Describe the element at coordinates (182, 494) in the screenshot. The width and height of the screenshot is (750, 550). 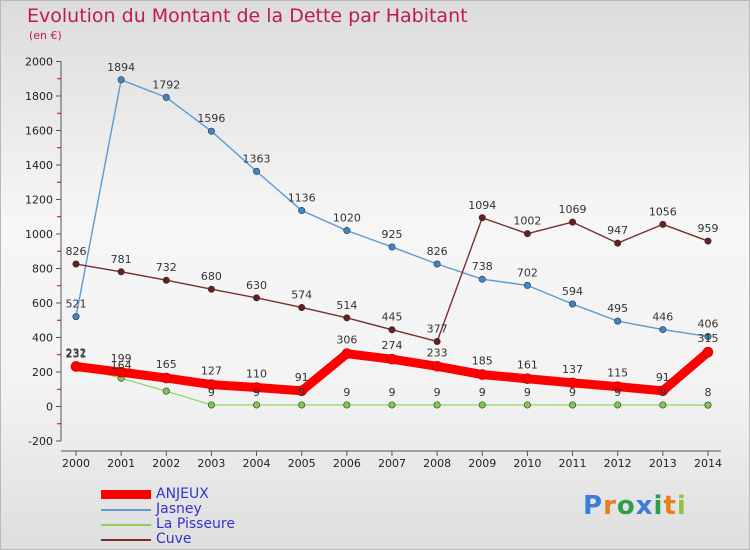
I see `legend-label-anjeux: ANJEUX` at that location.